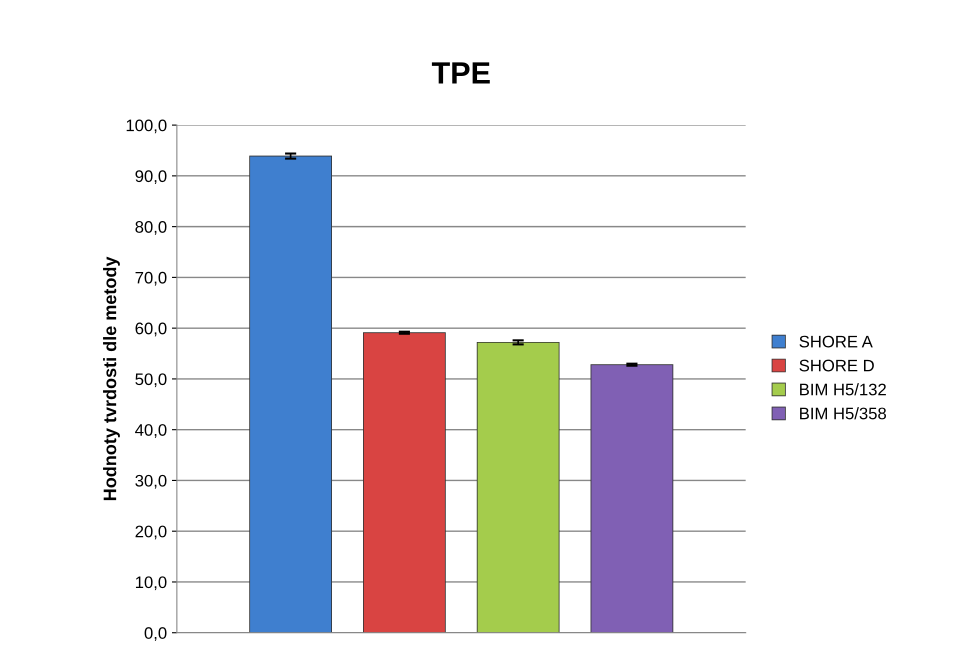  I want to click on y-tick-label: 90,0, so click(150, 177).